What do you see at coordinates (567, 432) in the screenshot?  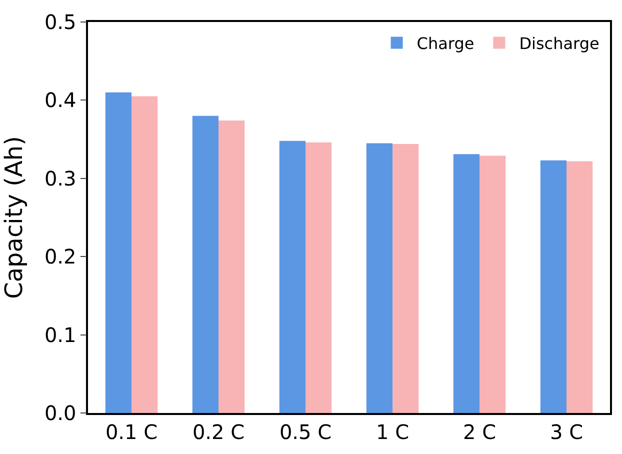 I see `x-tick-label: 3 C` at bounding box center [567, 432].